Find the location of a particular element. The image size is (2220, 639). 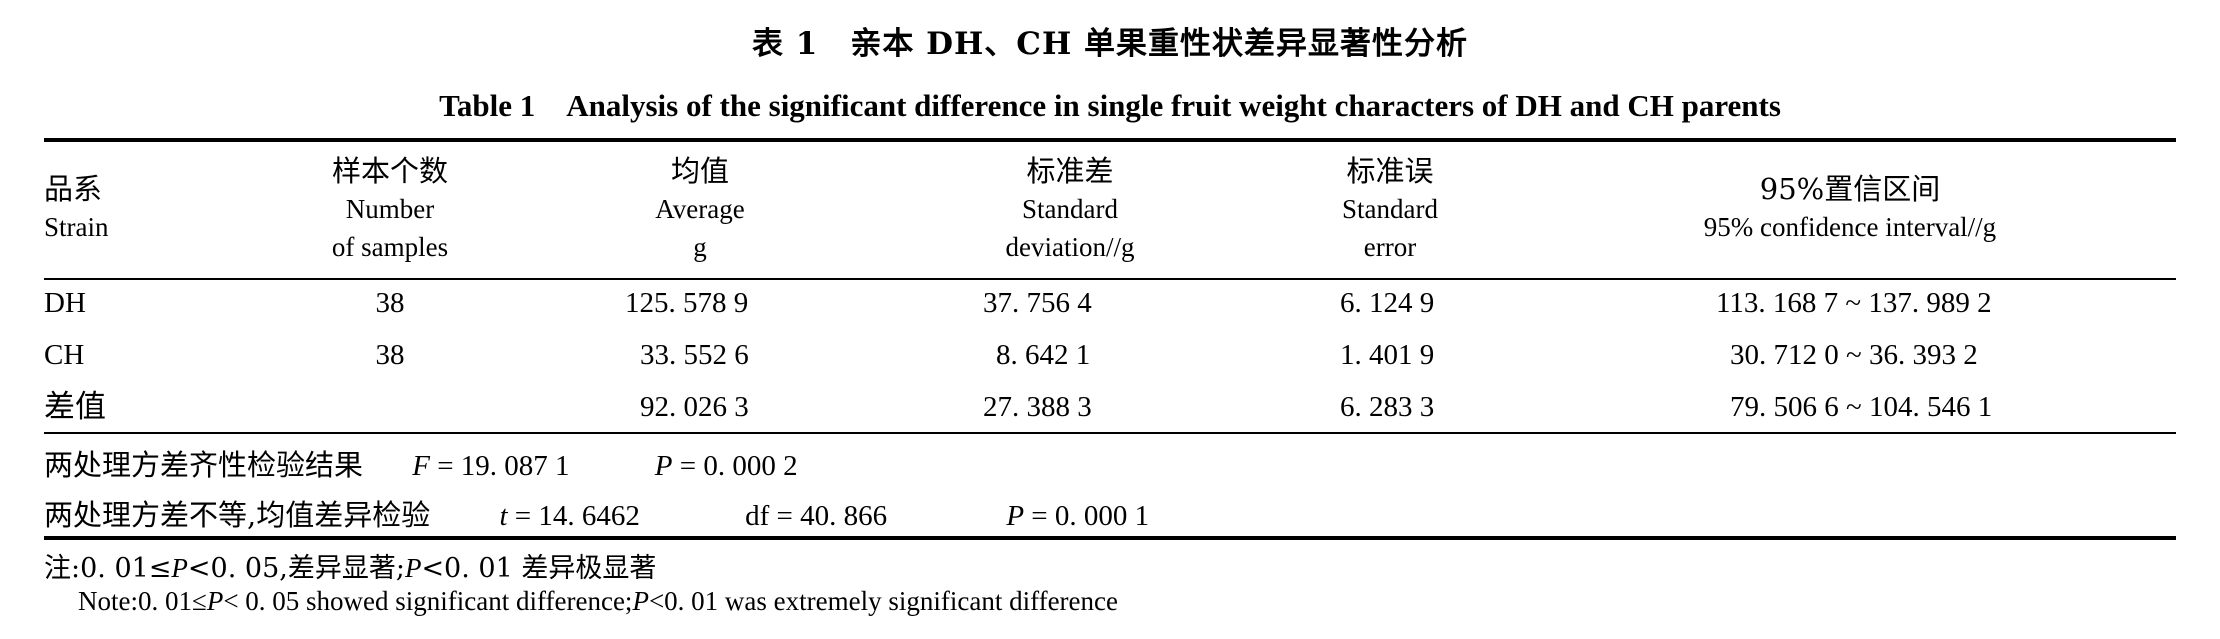

df-value: df = 40. 866 is located at coordinates (816, 516).